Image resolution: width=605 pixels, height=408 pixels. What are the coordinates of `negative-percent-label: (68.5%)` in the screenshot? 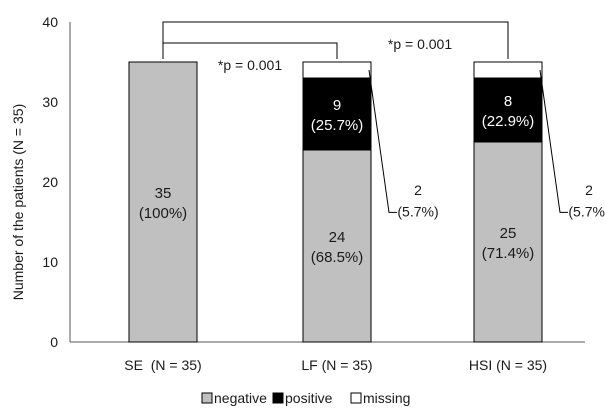 It's located at (337, 257).